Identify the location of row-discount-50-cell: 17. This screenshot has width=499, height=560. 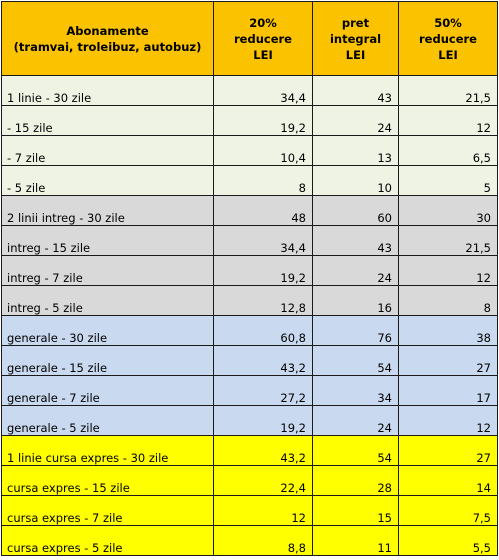
(448, 390).